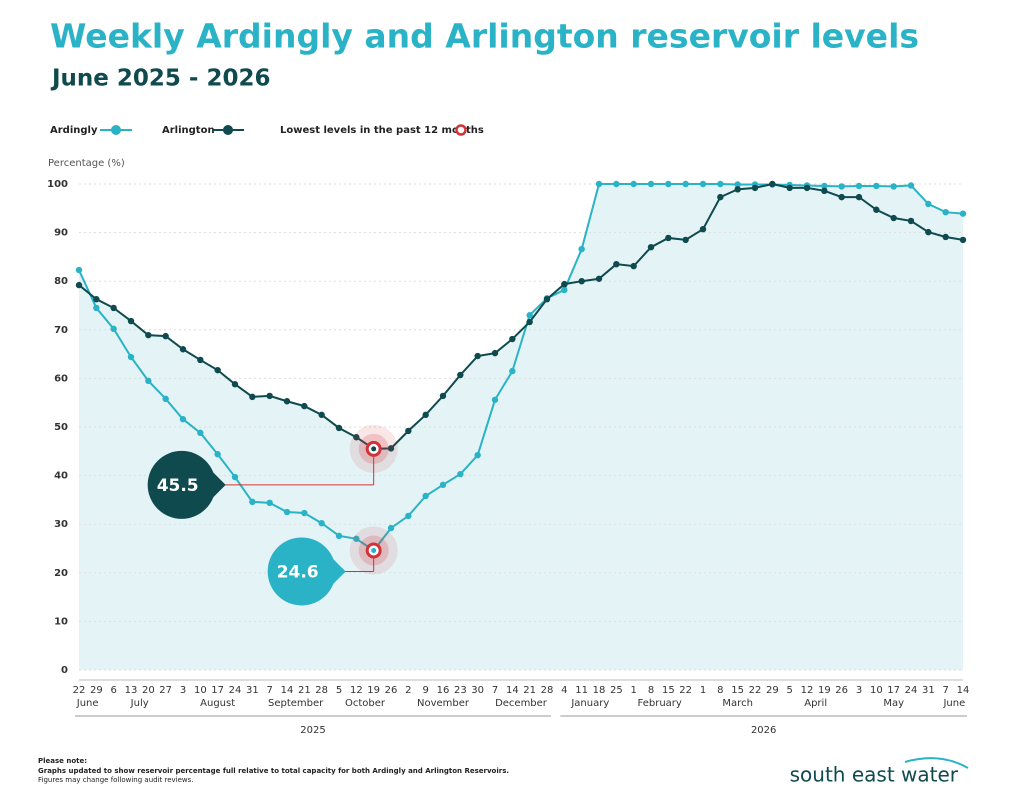 The height and width of the screenshot is (806, 1024). What do you see at coordinates (131, 690) in the screenshot?
I see `x-tick-label: 13` at bounding box center [131, 690].